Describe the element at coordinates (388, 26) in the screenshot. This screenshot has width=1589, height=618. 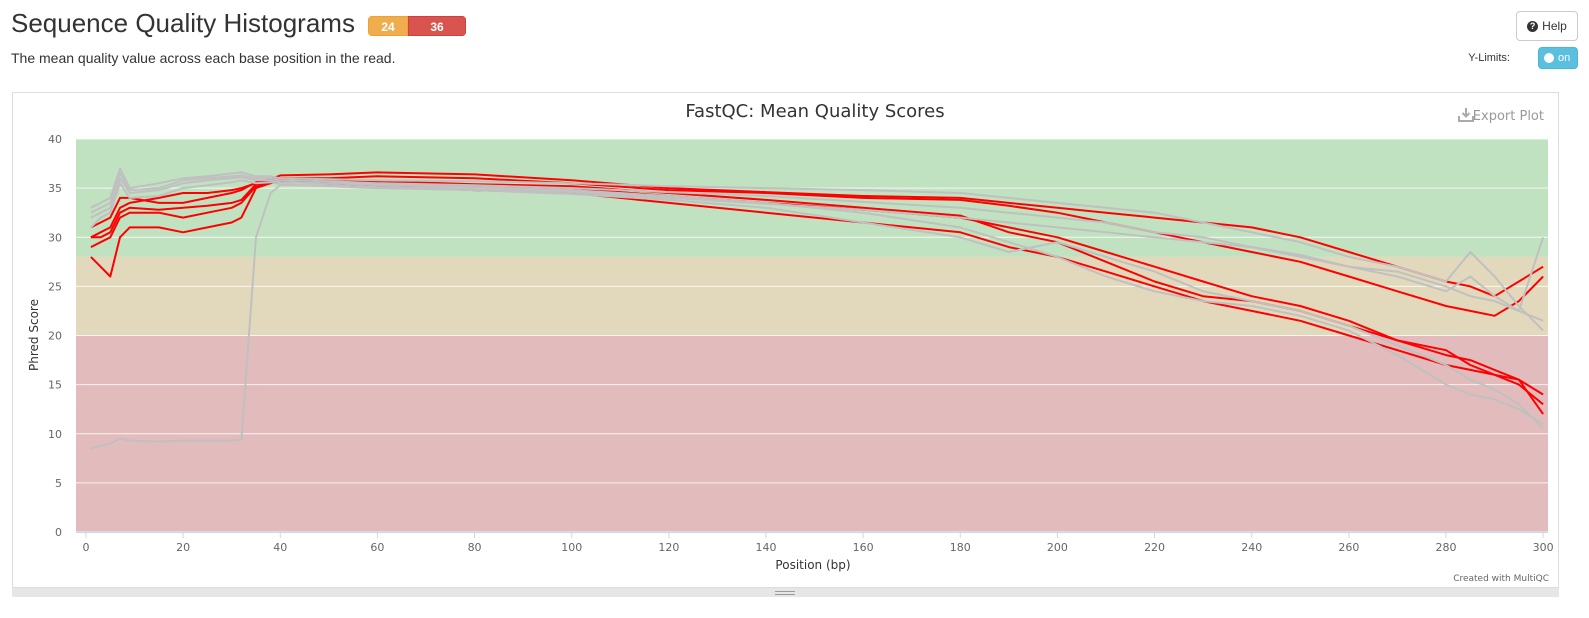
I see `warn-count-badge: 24` at that location.